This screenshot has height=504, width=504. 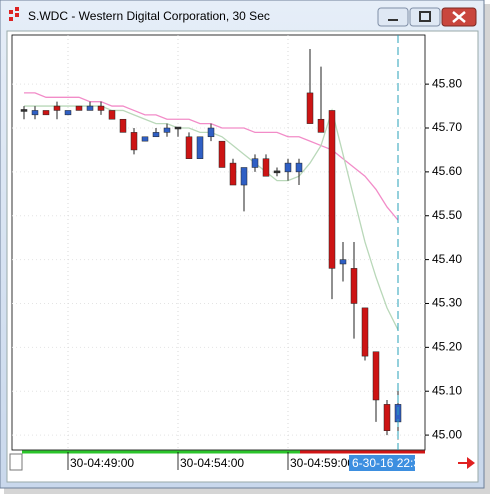 What do you see at coordinates (16, 462) in the screenshot?
I see `scroll-box` at bounding box center [16, 462].